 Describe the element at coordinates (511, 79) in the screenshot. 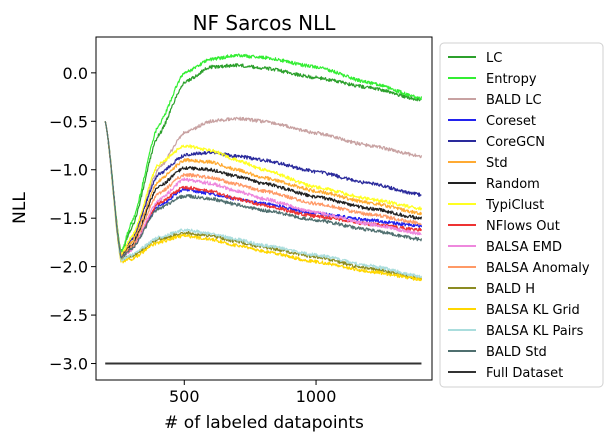

I see `legend-entry-label: Entropy` at that location.